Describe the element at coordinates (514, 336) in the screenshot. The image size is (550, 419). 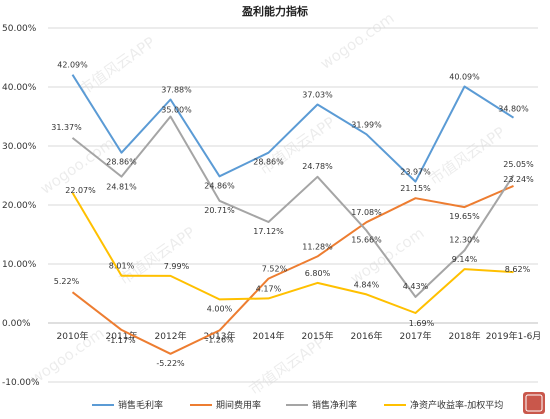
I see `x-tick-label: 2019年1-6月` at that location.